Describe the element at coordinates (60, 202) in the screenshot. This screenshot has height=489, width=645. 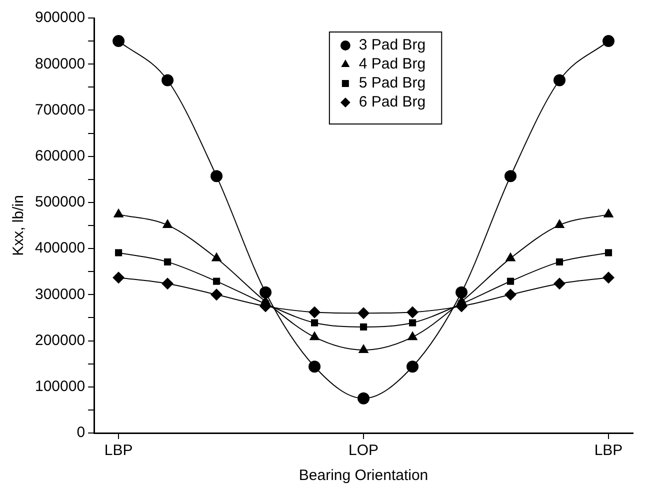
I see `y-tick-label: 500000` at that location.